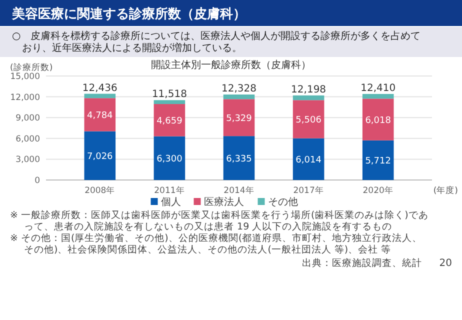  I want to click on data-label: 7,026, so click(100, 157).